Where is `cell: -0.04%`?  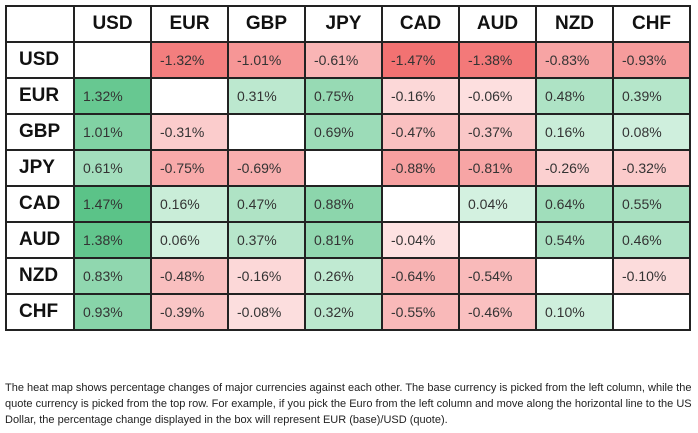 cell: -0.04% is located at coordinates (420, 240).